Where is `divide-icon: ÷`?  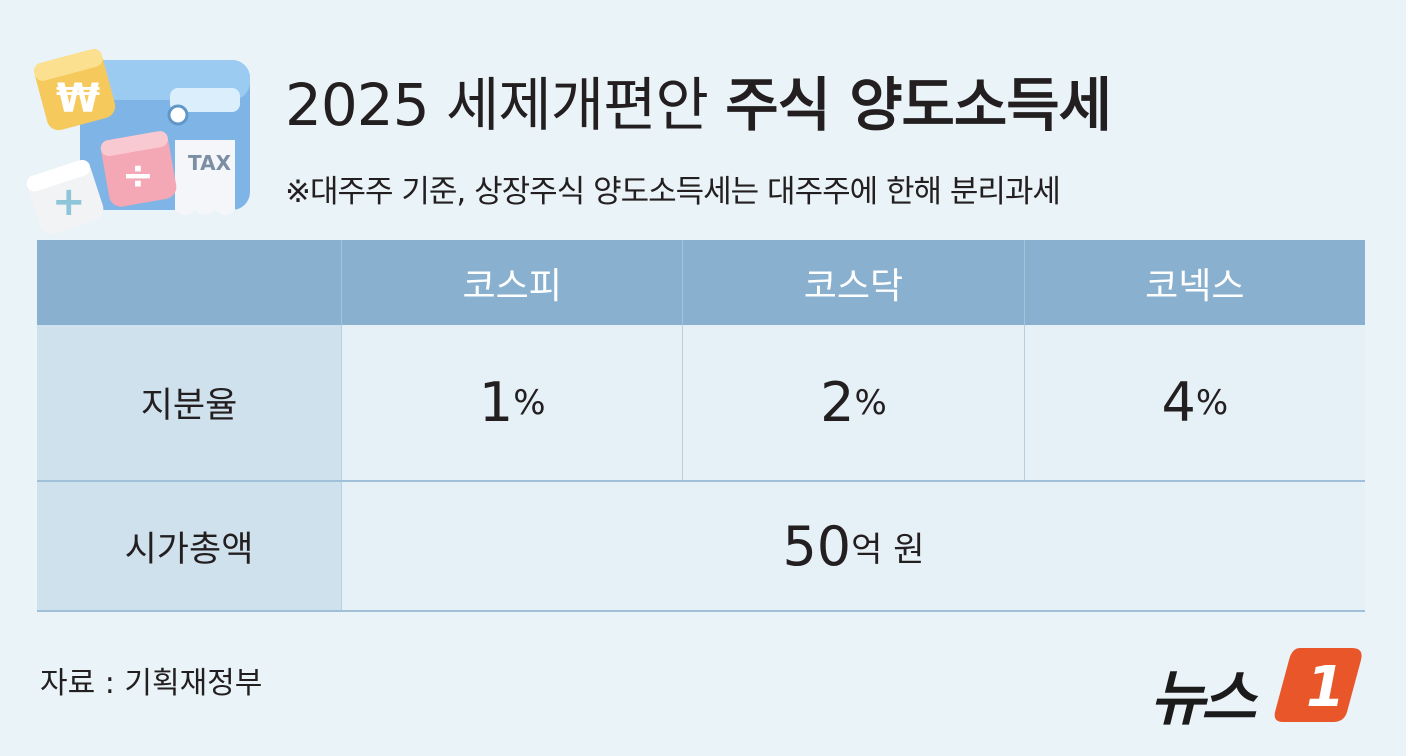 divide-icon: ÷ is located at coordinates (138, 175).